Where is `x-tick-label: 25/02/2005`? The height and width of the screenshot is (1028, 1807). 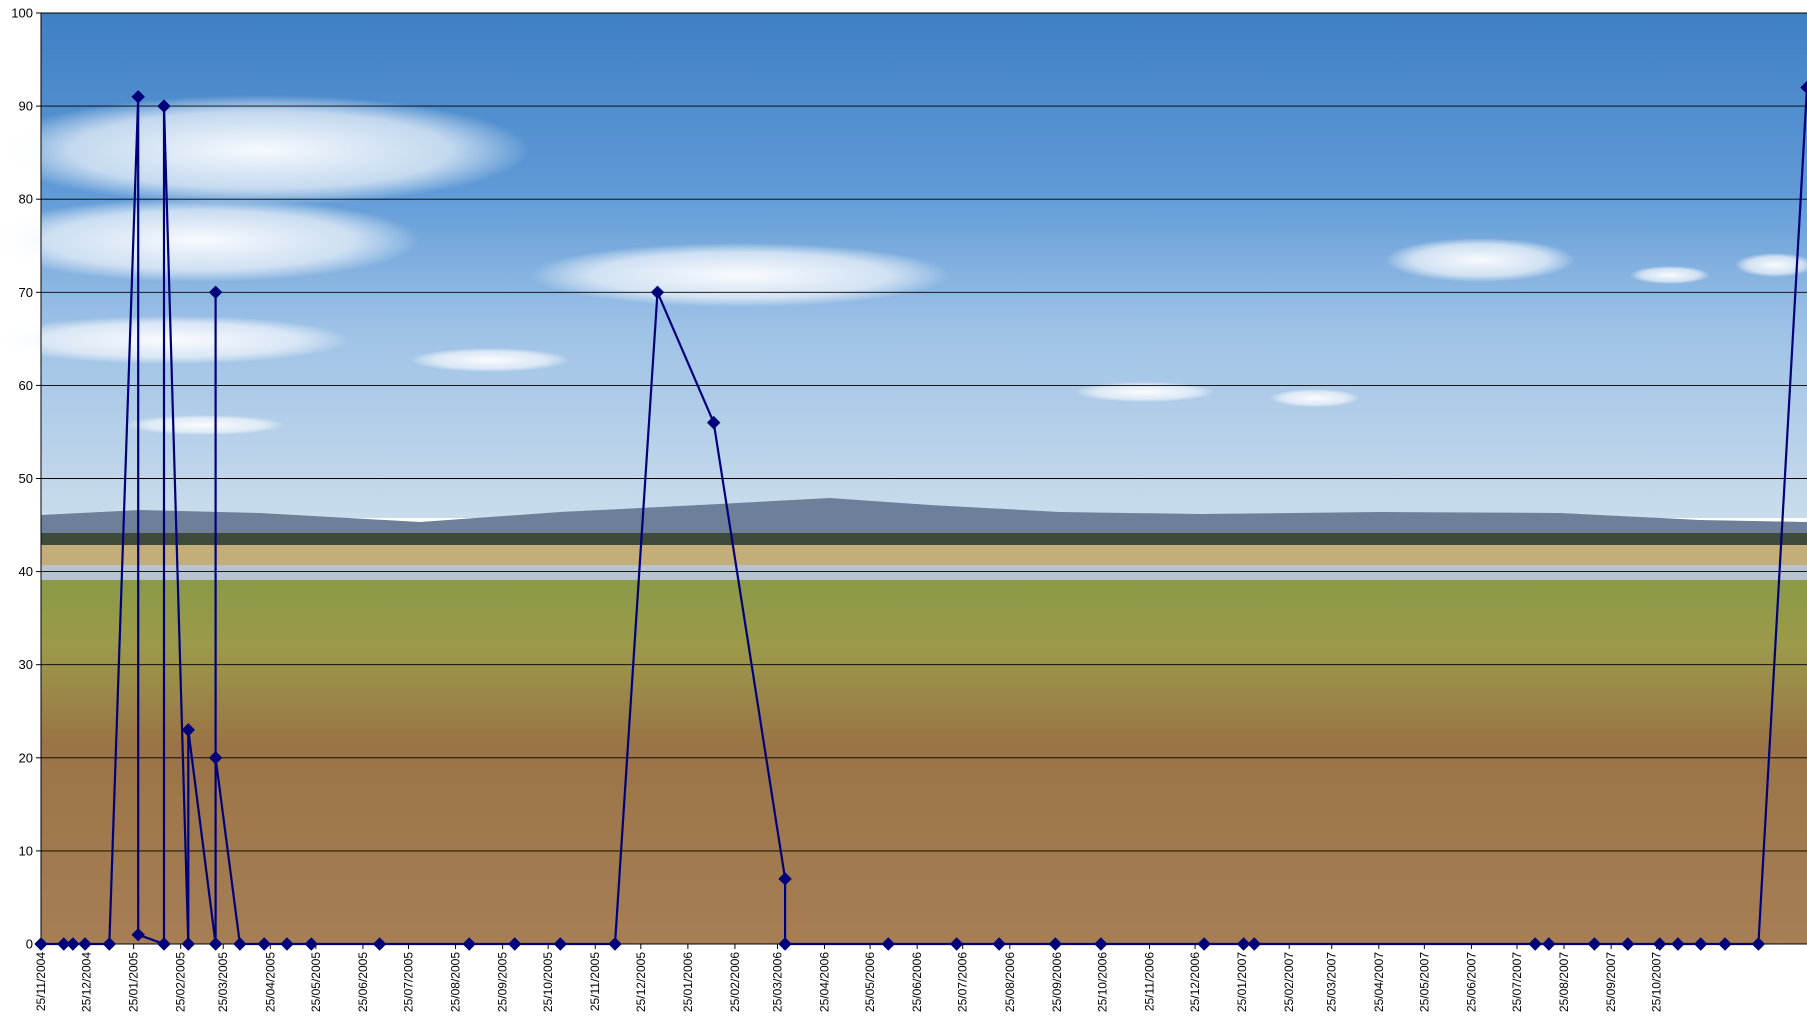 x-tick-label: 25/02/2005 is located at coordinates (181, 982).